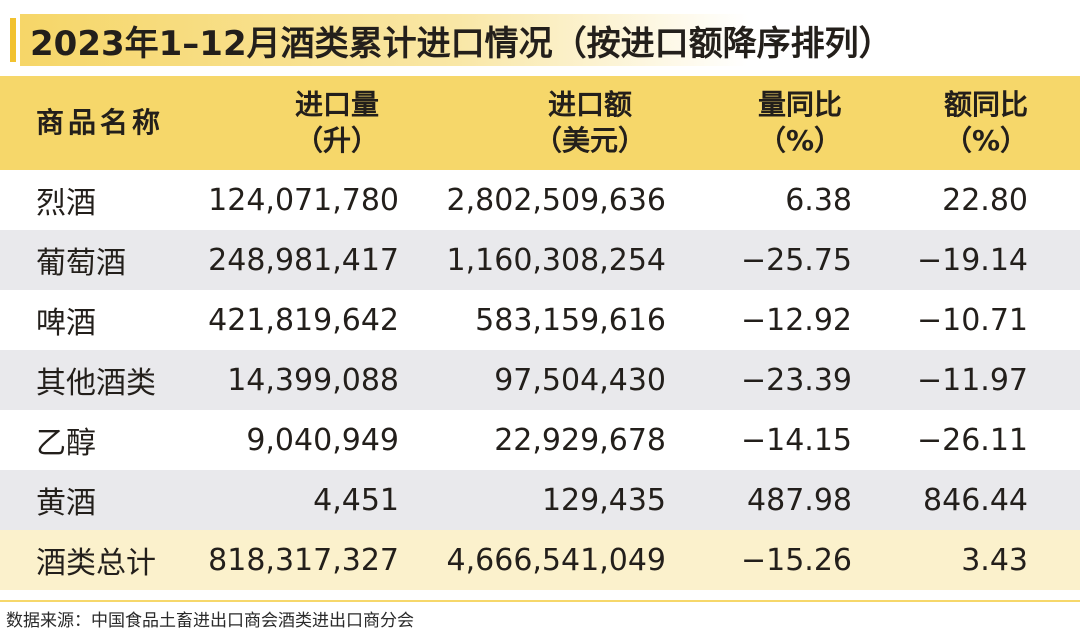 The width and height of the screenshot is (1080, 636). What do you see at coordinates (66, 443) in the screenshot?
I see `cell-product-name: 乙醇` at bounding box center [66, 443].